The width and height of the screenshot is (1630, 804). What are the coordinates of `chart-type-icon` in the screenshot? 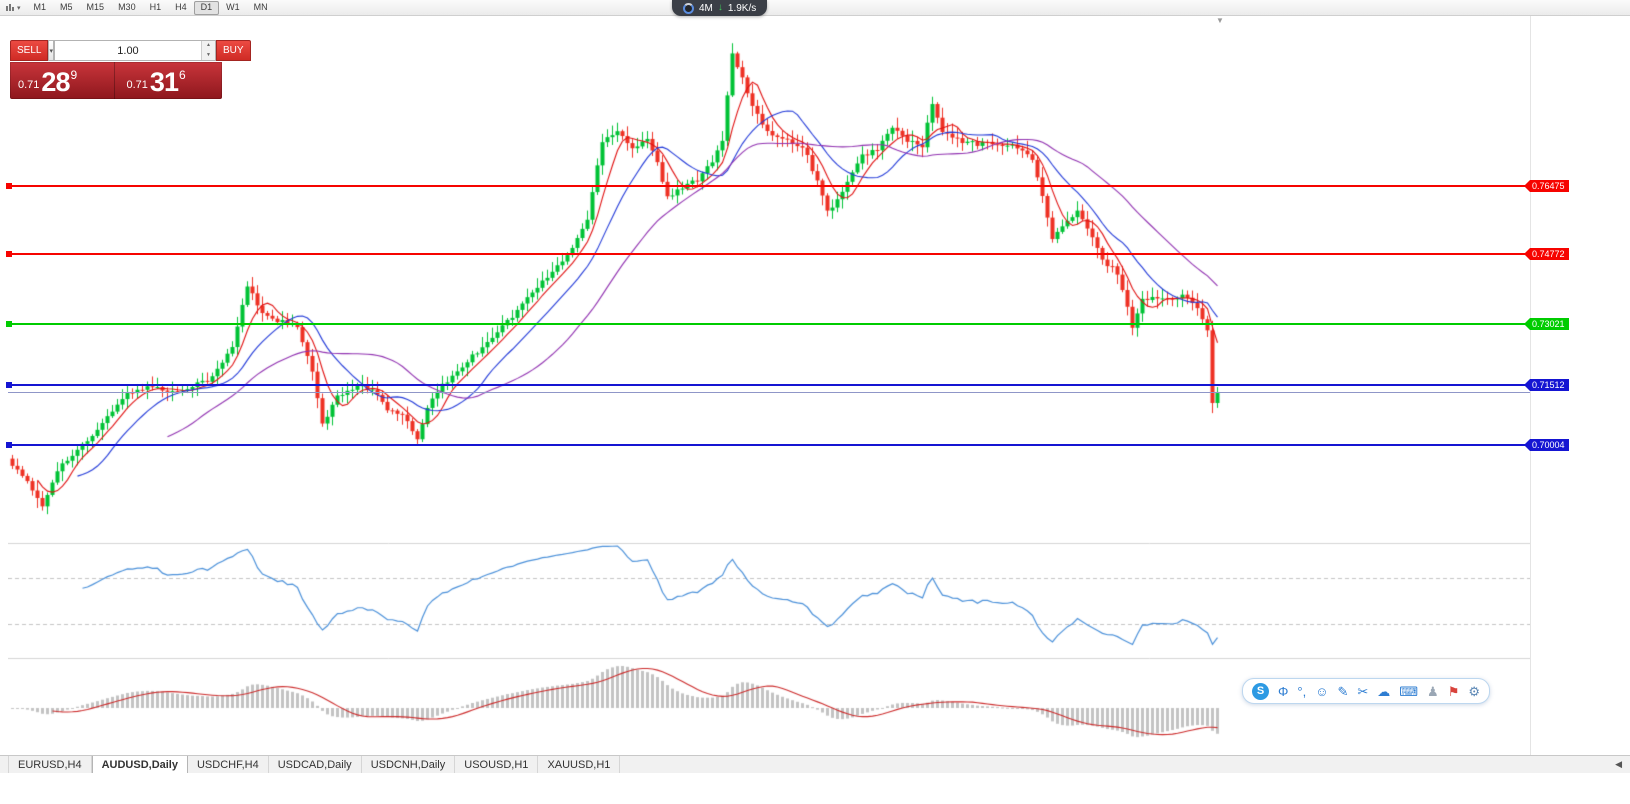 It's located at (10, 8).